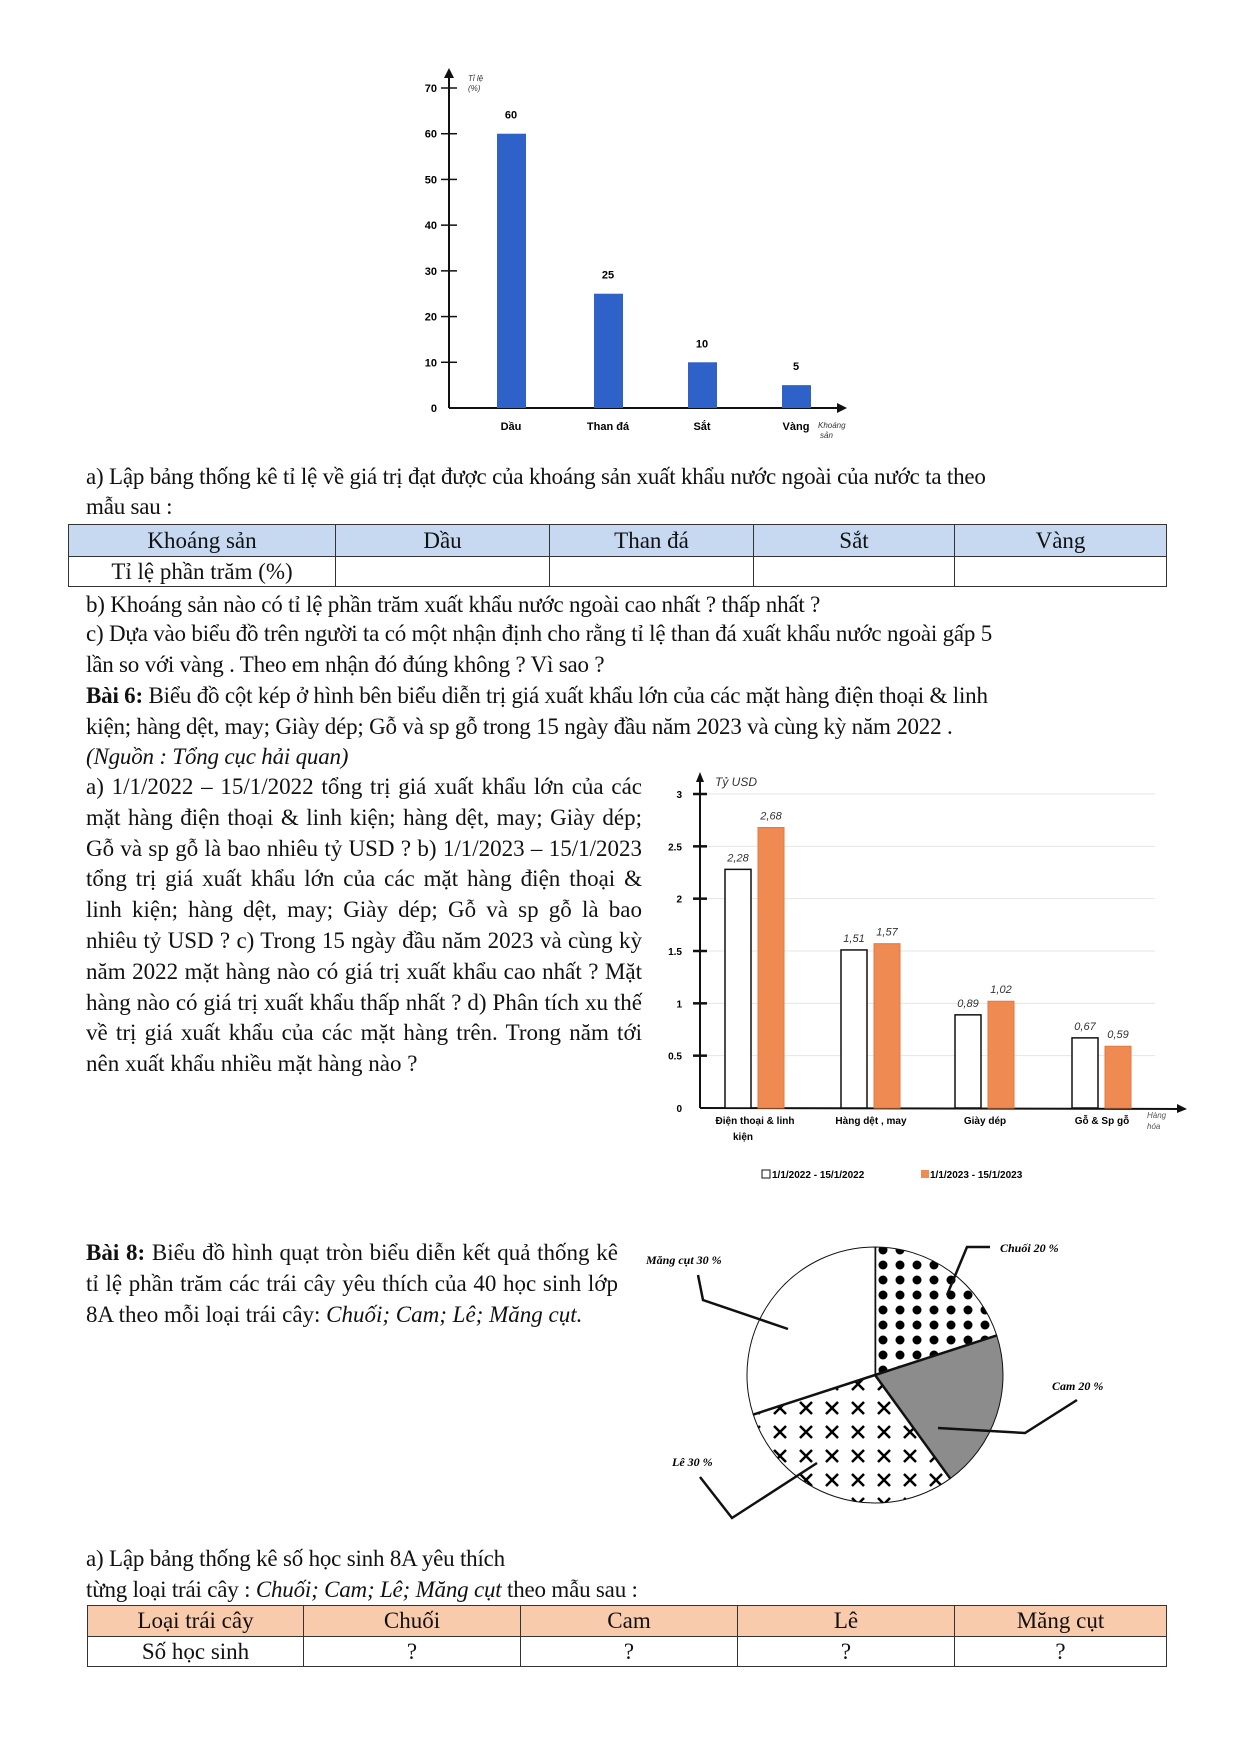  Describe the element at coordinates (129, 506) in the screenshot. I see `ex5-question-a-line2: mẫu sau :` at that location.